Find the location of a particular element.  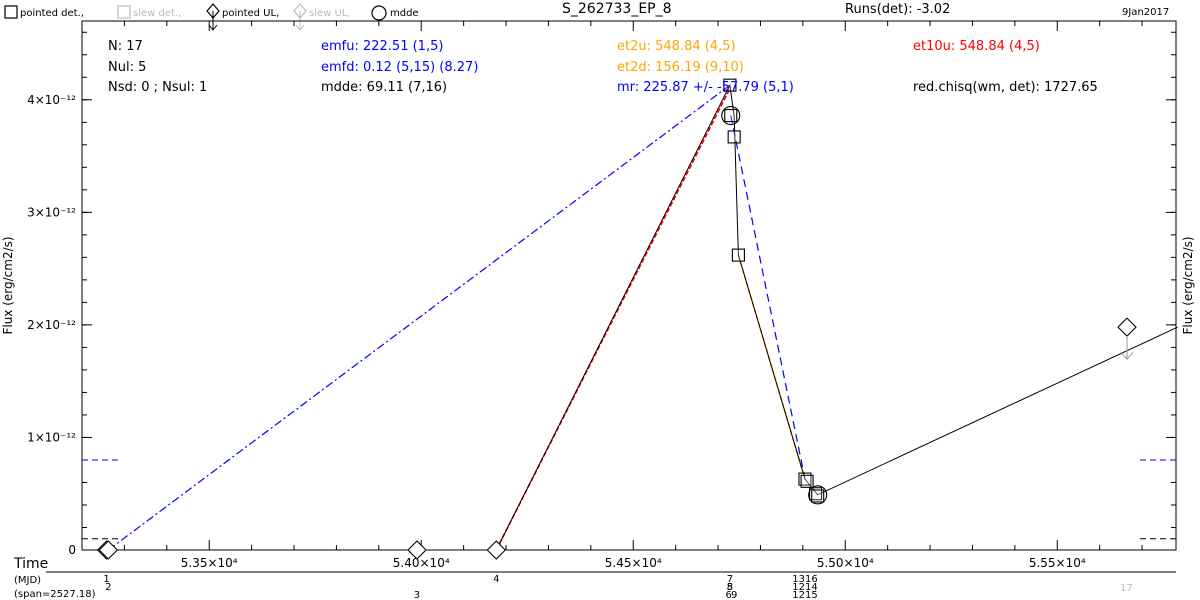

observation-index-label: 1215 is located at coordinates (804, 595).